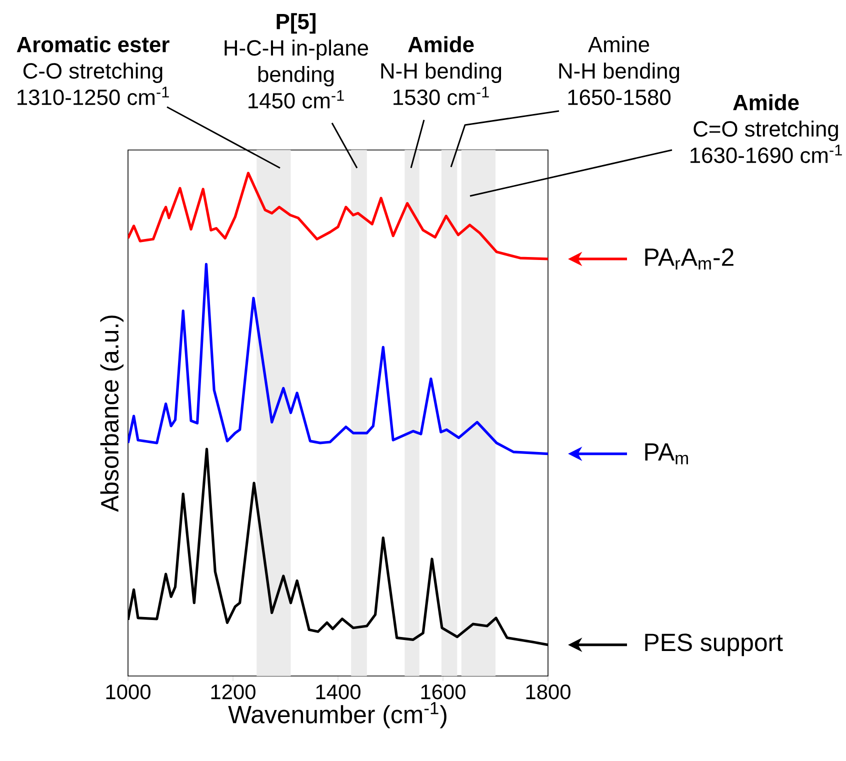  I want to click on x-tick-label: 1000, so click(128, 692).